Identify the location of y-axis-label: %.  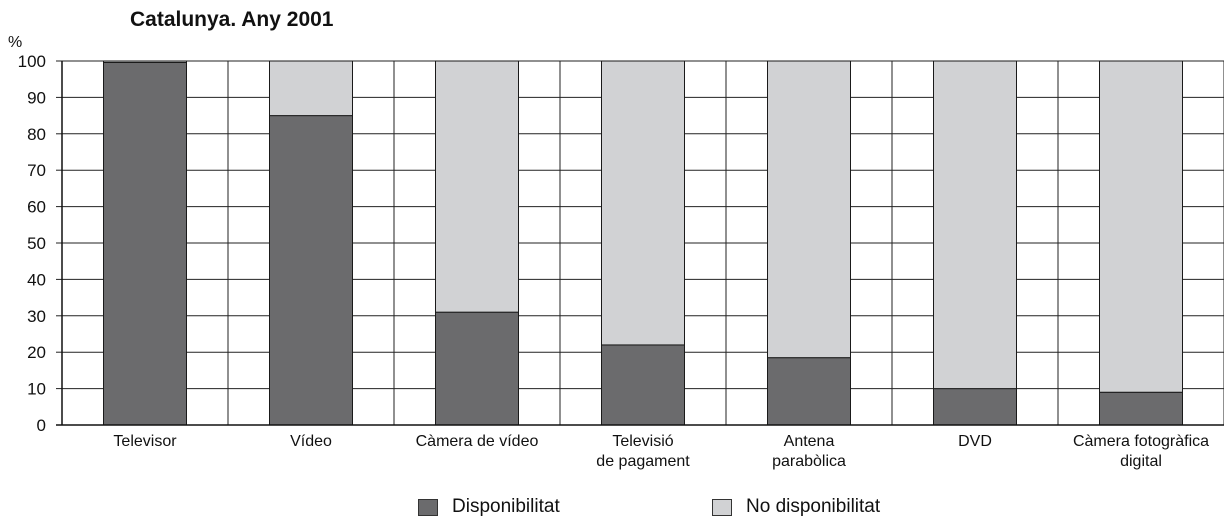
(15, 42).